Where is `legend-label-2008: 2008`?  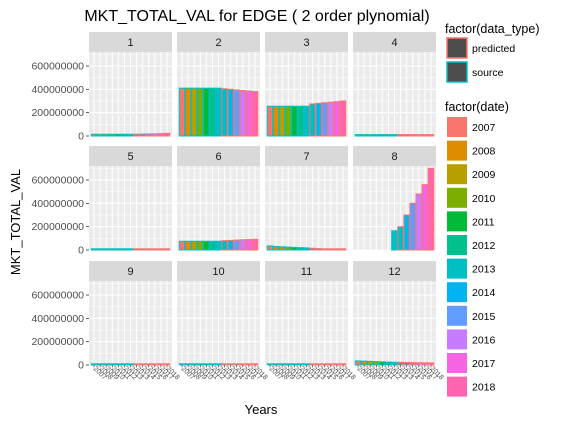
legend-label-2008: 2008 is located at coordinates (484, 152).